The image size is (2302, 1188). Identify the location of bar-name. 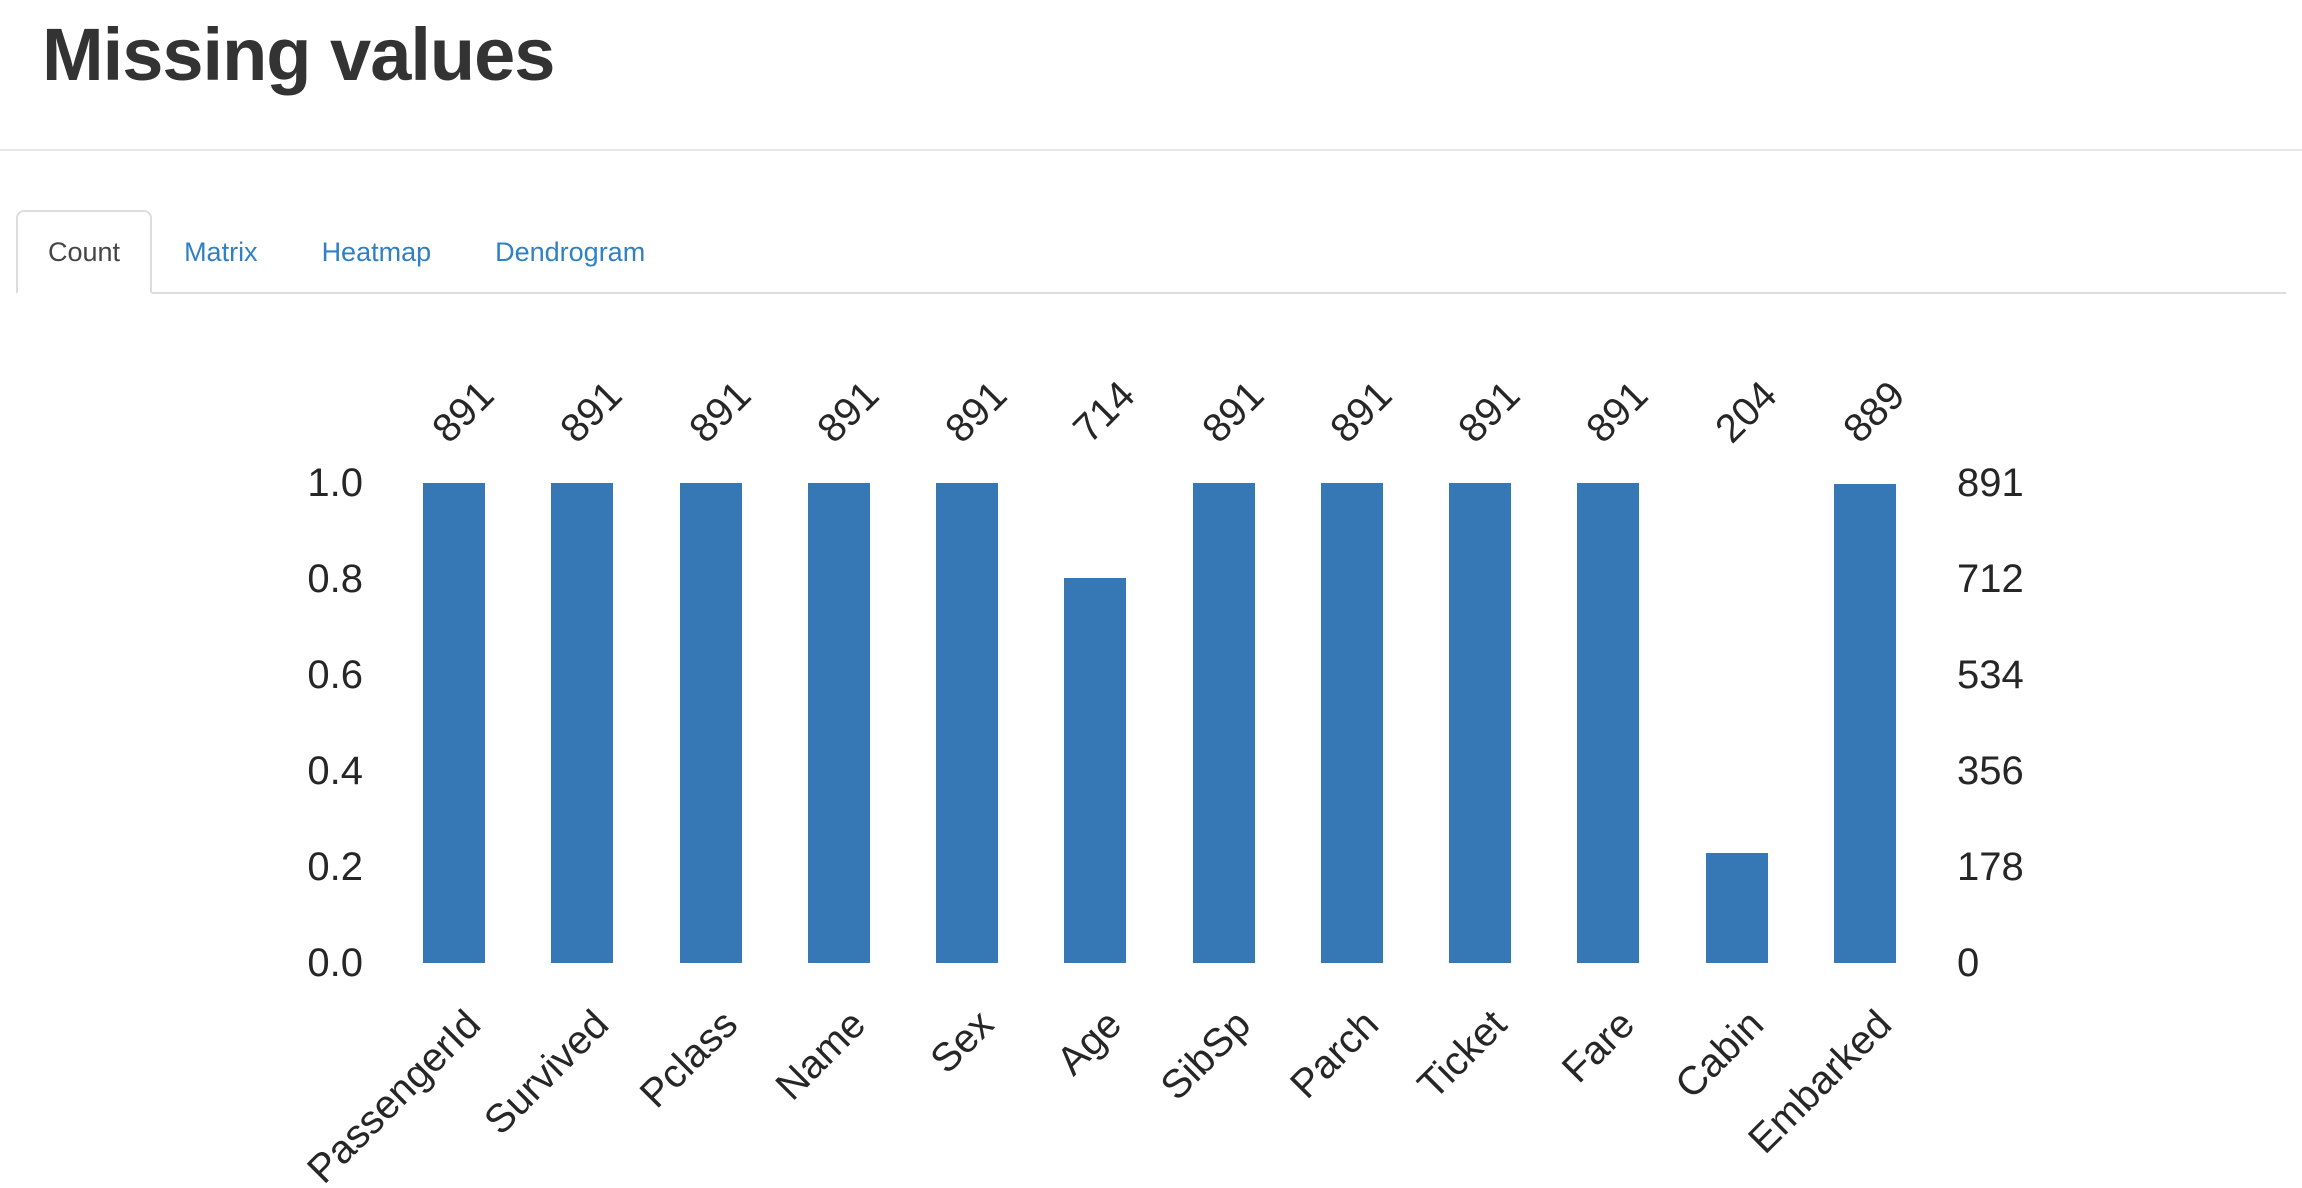
(838, 723).